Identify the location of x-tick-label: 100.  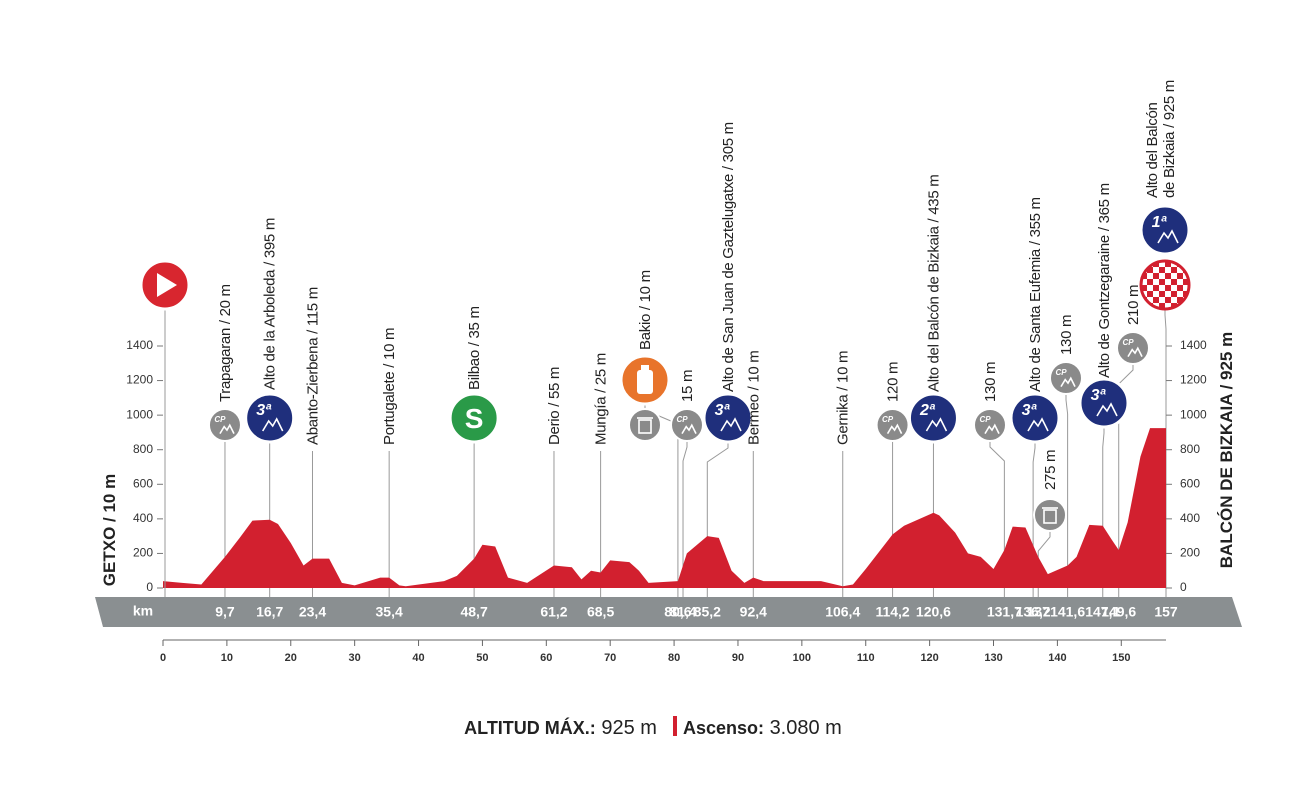
(802, 658).